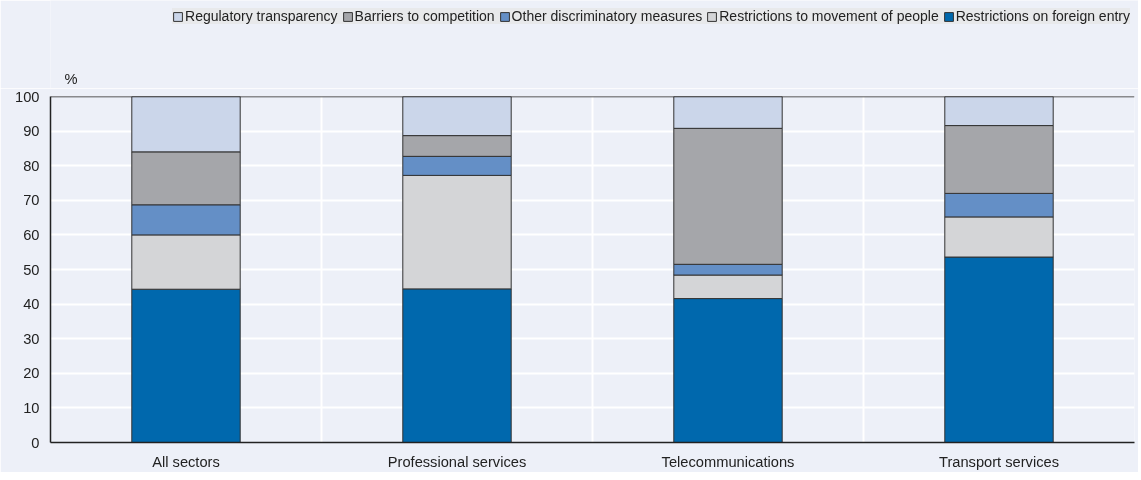 This screenshot has width=1141, height=480. I want to click on x-tick-label: Telecommunications, so click(728, 461).